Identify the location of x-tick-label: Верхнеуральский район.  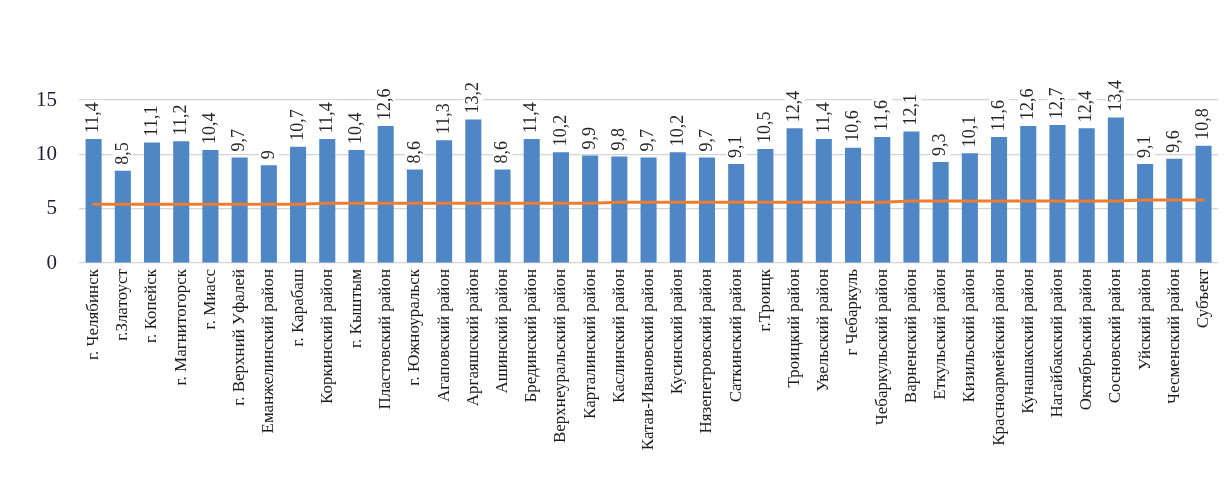
(560, 356).